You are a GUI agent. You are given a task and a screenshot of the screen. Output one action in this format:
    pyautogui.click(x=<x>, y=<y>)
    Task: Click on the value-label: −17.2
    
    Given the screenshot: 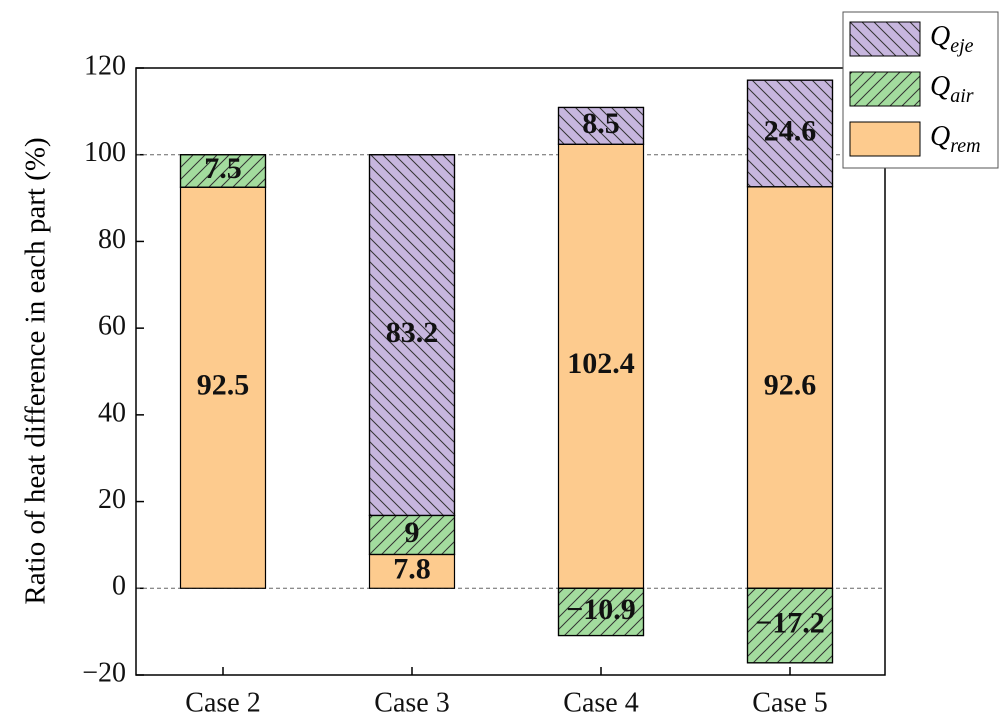 What is the action you would take?
    pyautogui.click(x=790, y=622)
    